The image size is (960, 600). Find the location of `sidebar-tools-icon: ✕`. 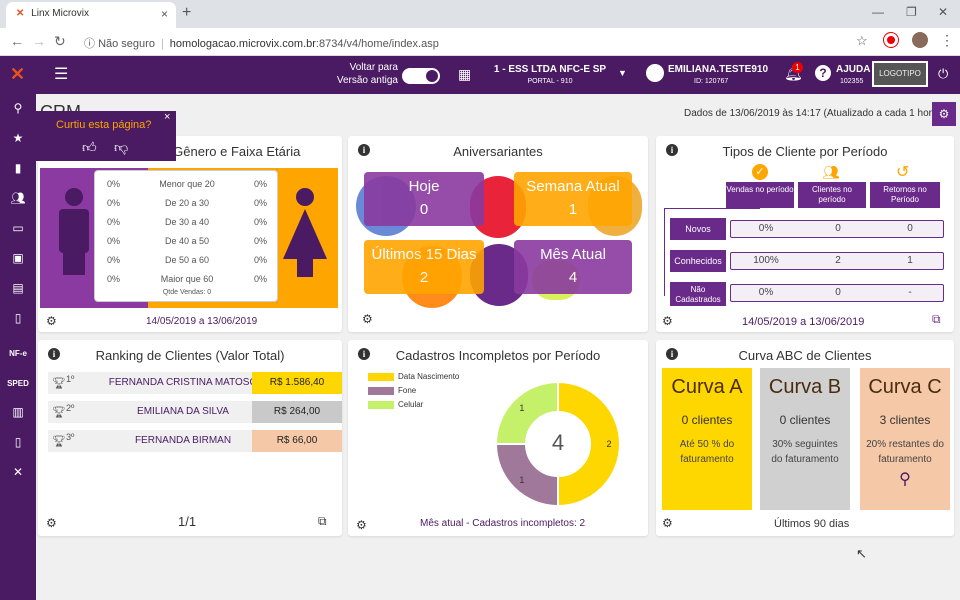

sidebar-tools-icon: ✕ is located at coordinates (18, 472).